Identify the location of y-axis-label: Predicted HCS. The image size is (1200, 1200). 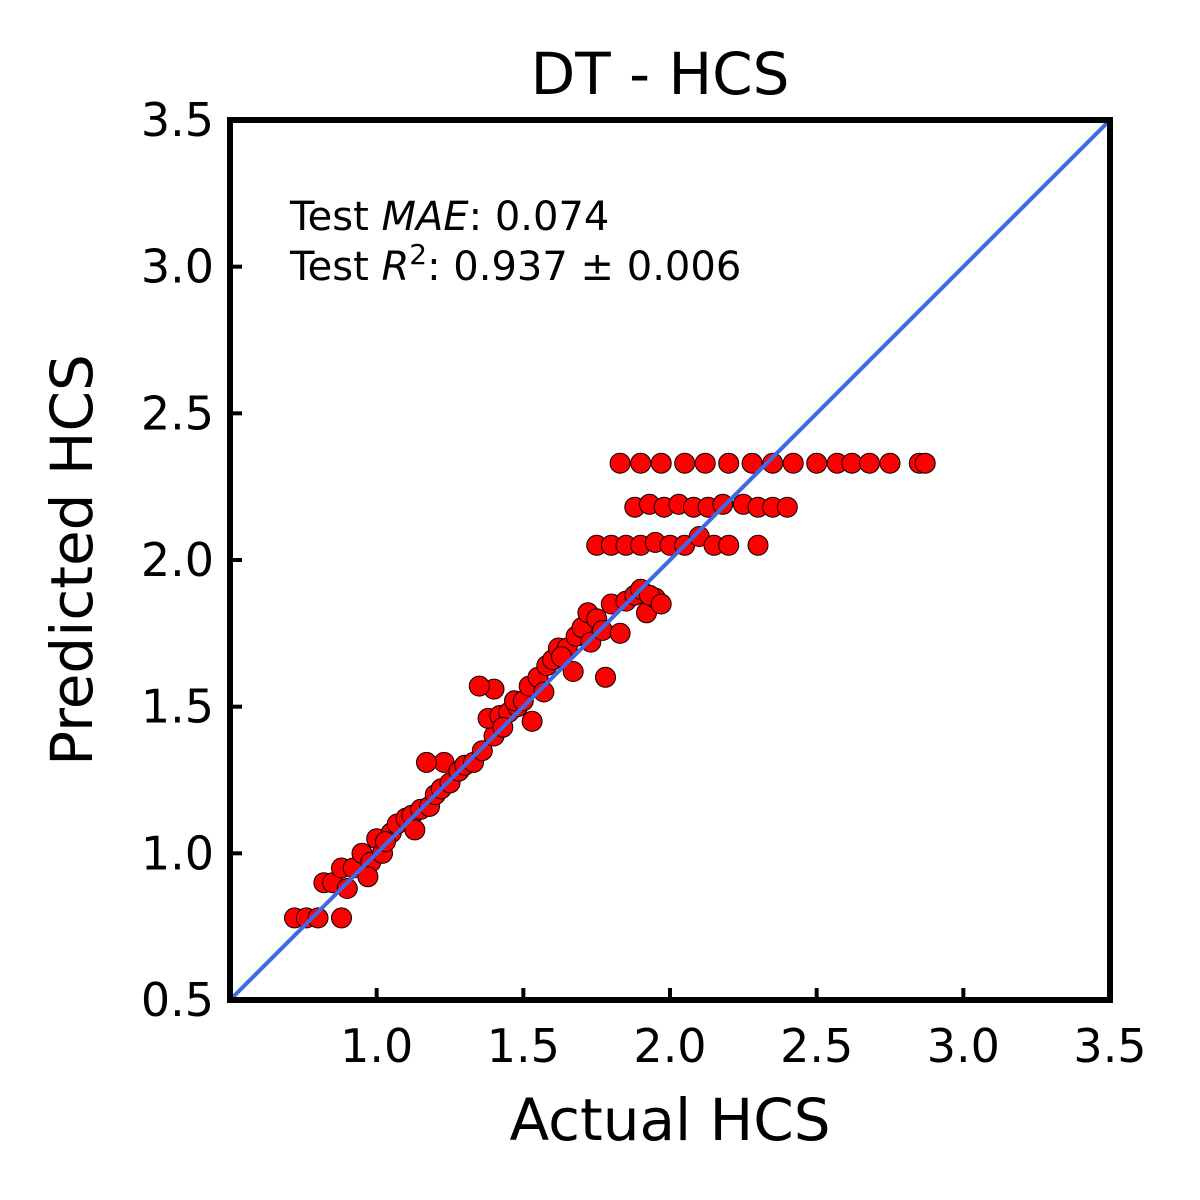
(72, 560).